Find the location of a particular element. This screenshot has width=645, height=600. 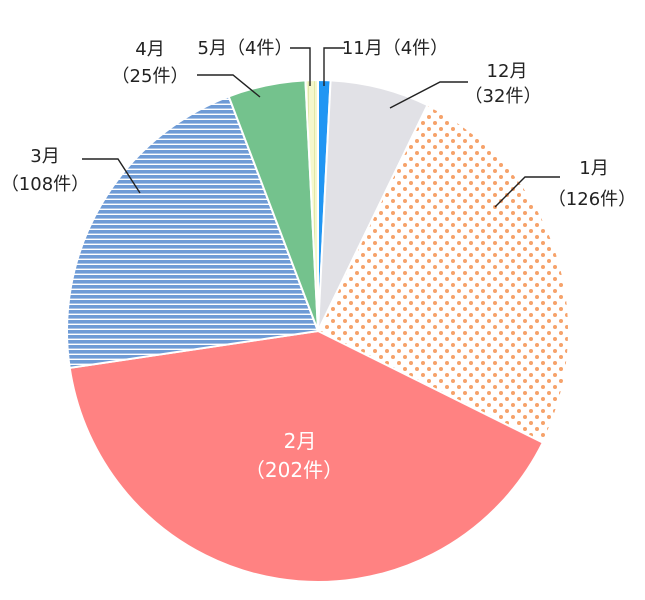

leader-line-5月 is located at coordinates (300, 66).